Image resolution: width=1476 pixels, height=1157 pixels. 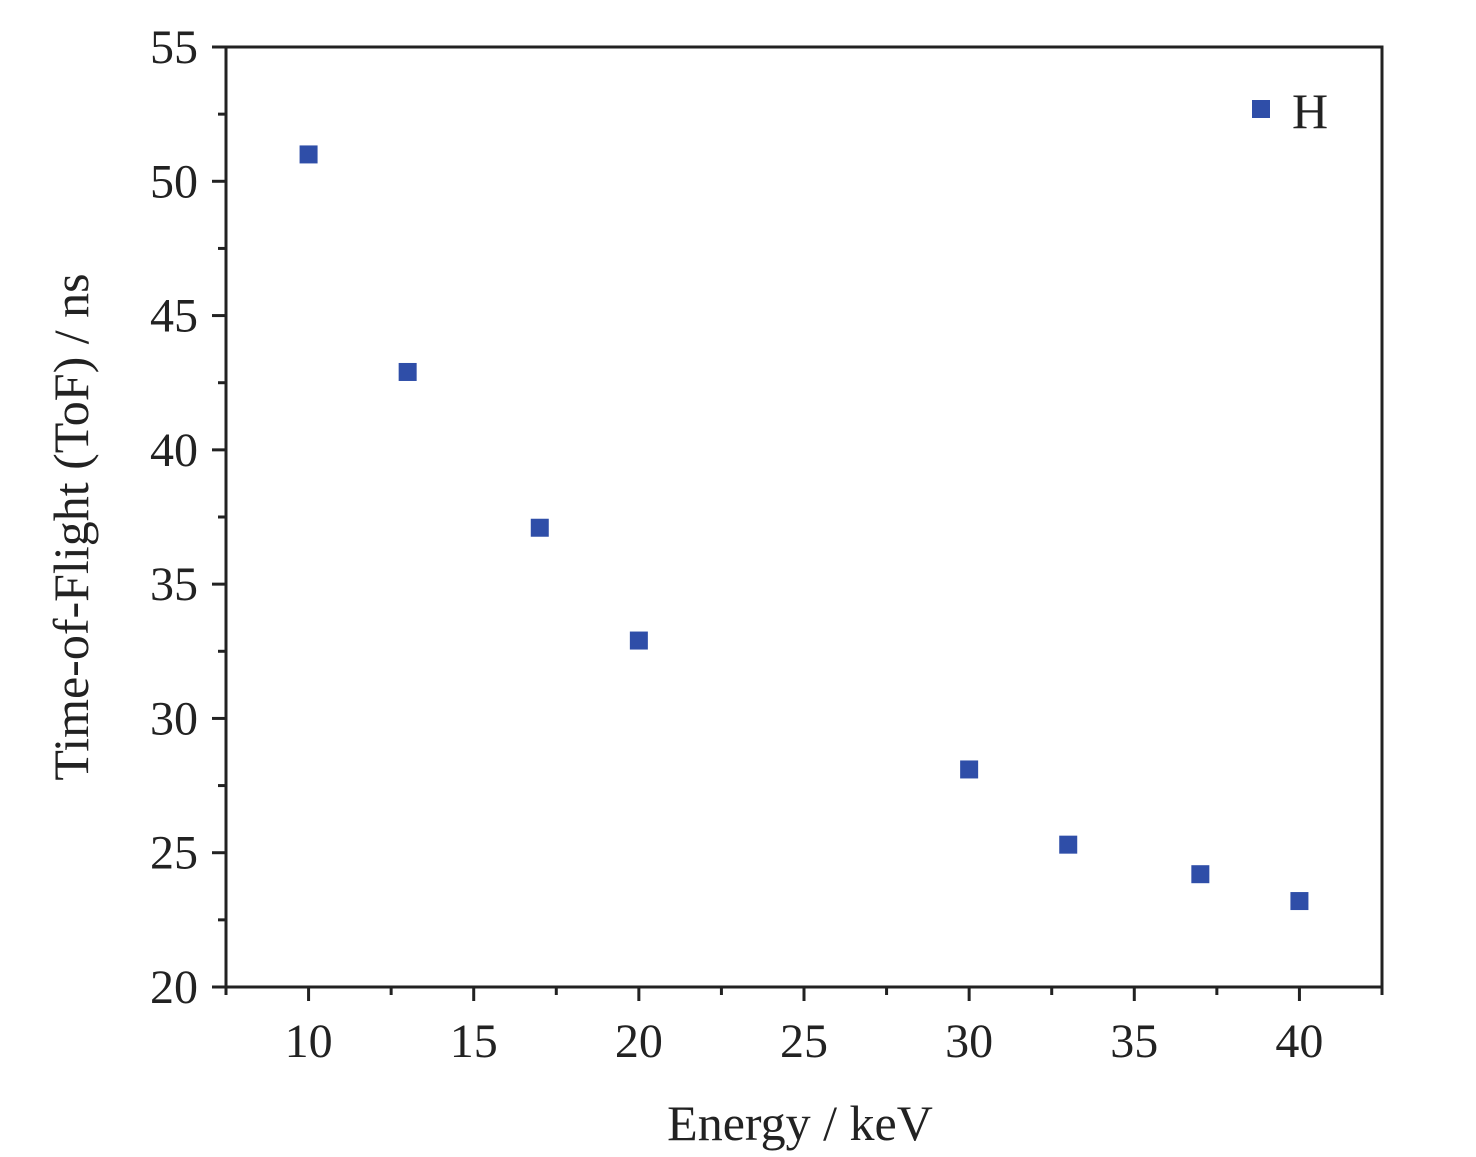 I want to click on x-tick-label: 25, so click(x=804, y=1041).